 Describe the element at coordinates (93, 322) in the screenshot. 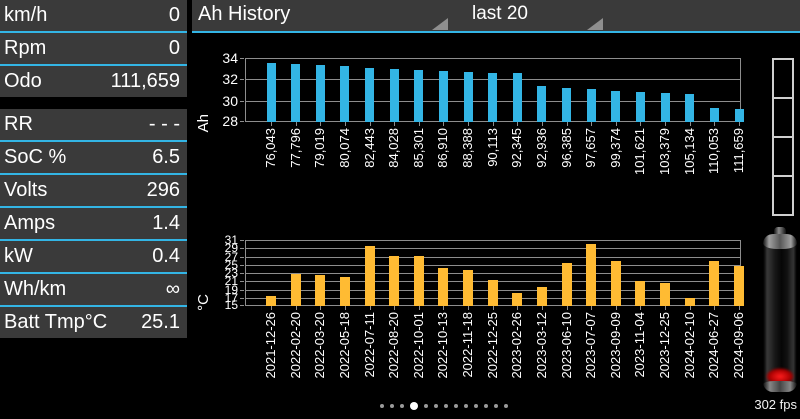

I see `metric-row: Batt Tmp°C 25.1` at that location.